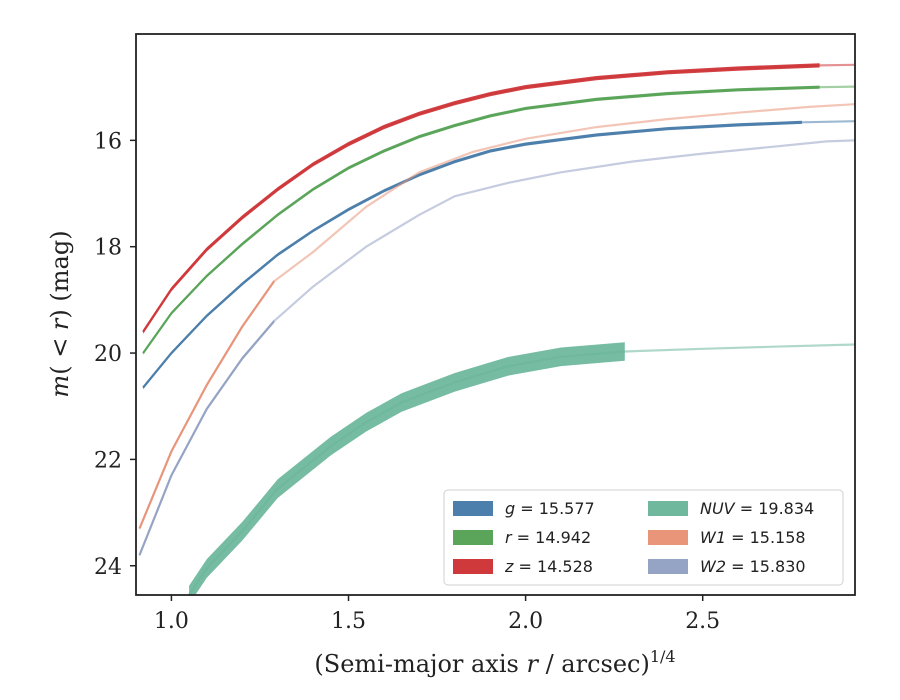 This screenshot has width=900, height=700. What do you see at coordinates (473, 508) in the screenshot?
I see `legend-swatch-g` at bounding box center [473, 508].